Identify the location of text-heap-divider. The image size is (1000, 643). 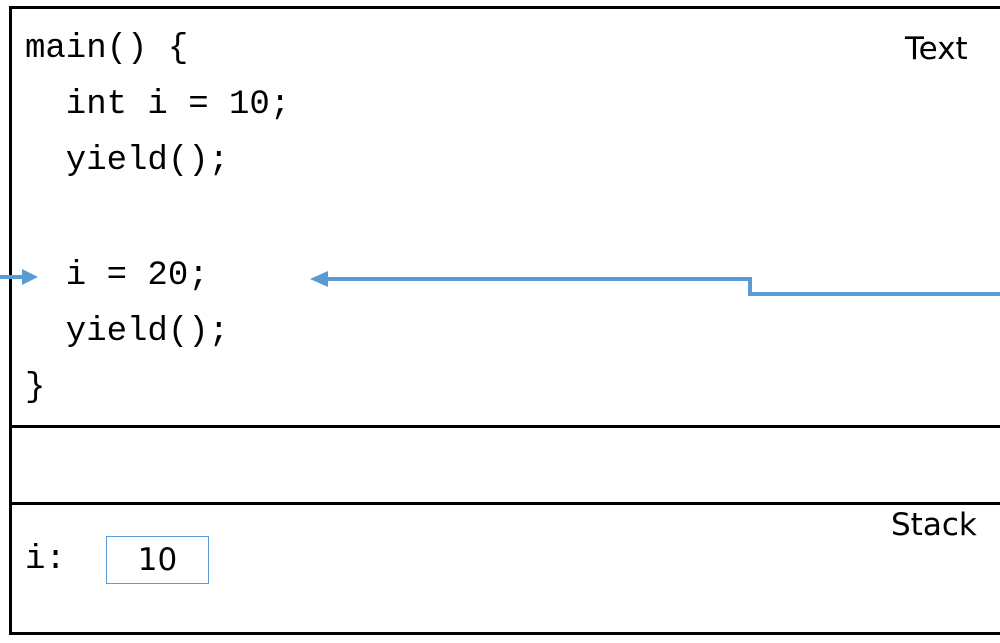
(504, 426).